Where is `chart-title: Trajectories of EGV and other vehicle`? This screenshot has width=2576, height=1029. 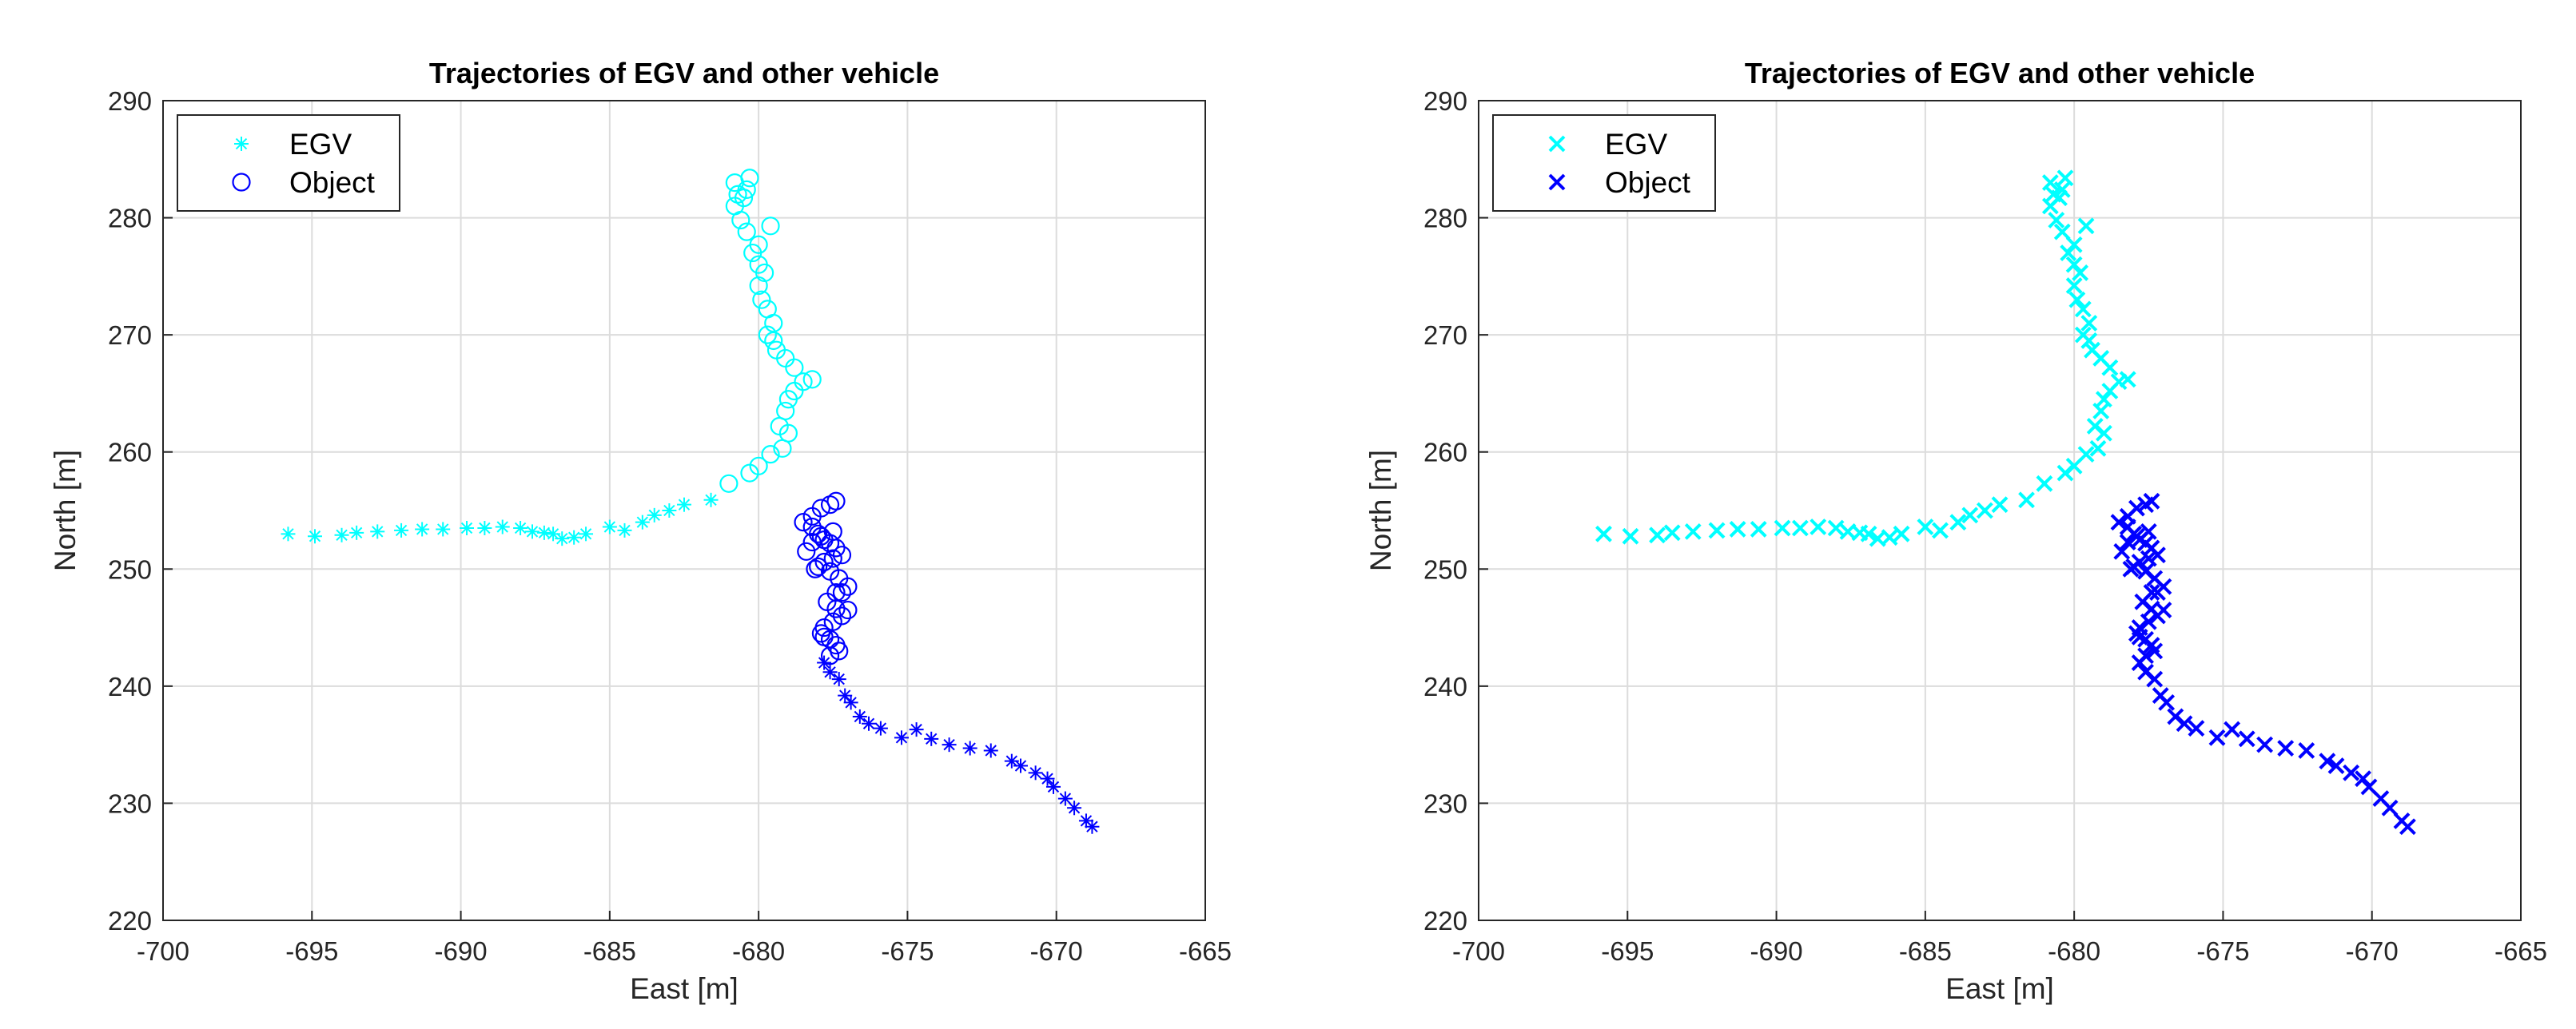
chart-title: Trajectories of EGV and other vehicle is located at coordinates (684, 73).